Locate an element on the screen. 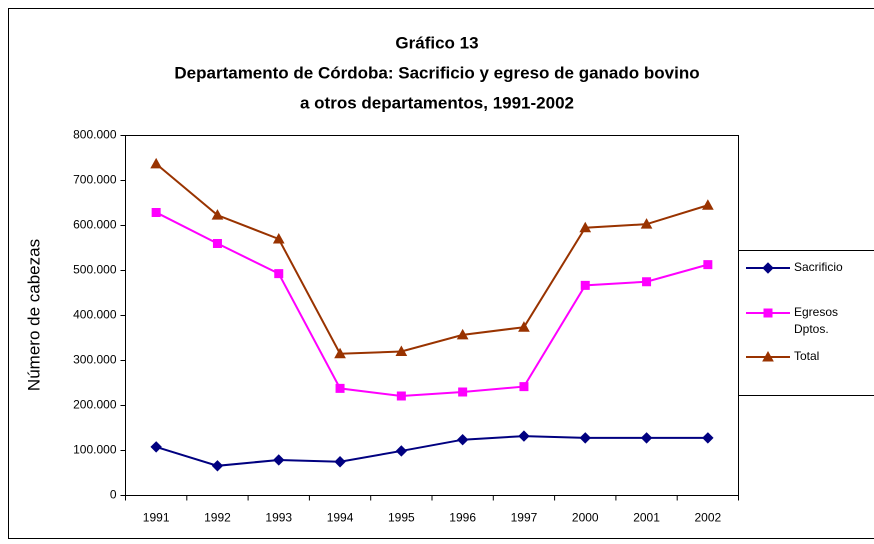 The width and height of the screenshot is (874, 544). y-tick-label: 100.000 is located at coordinates (95, 450).